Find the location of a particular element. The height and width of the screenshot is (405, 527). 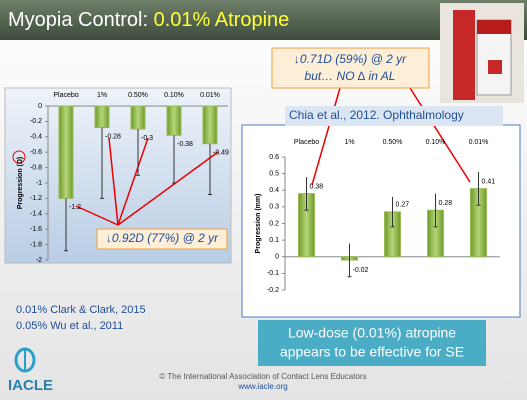

footer-url: www.iacle.org is located at coordinates (262, 386).